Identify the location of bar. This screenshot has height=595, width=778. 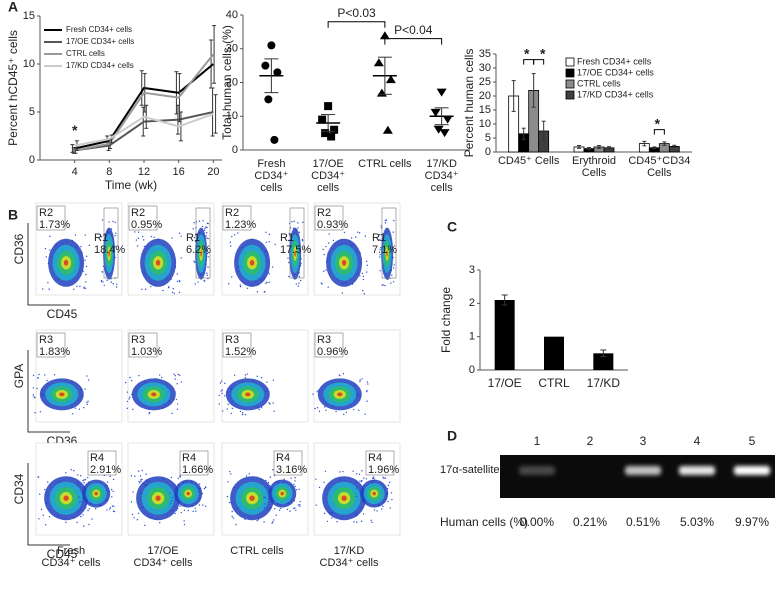
(504, 335).